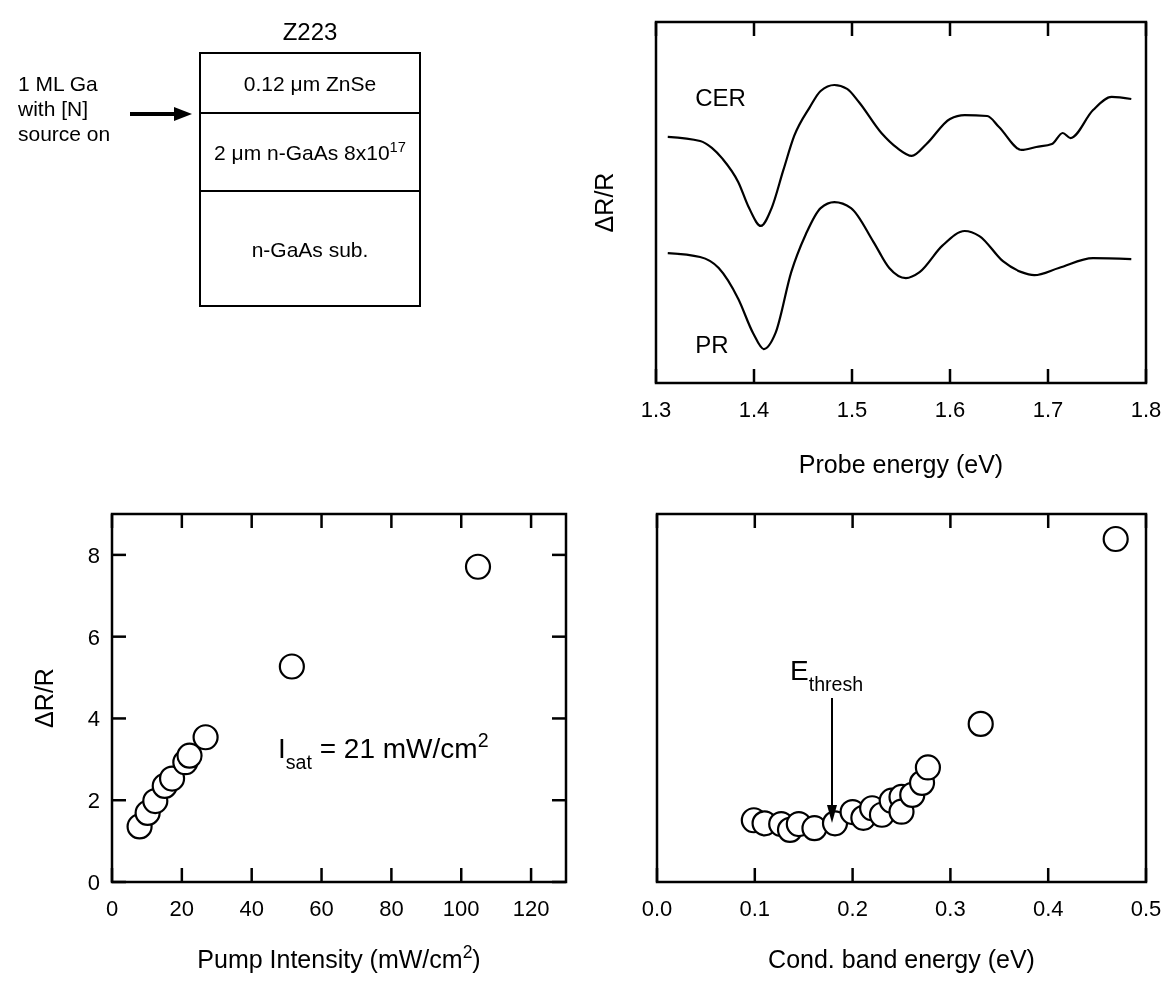  Describe the element at coordinates (852, 409) in the screenshot. I see `x-tick-label: 1.5` at that location.